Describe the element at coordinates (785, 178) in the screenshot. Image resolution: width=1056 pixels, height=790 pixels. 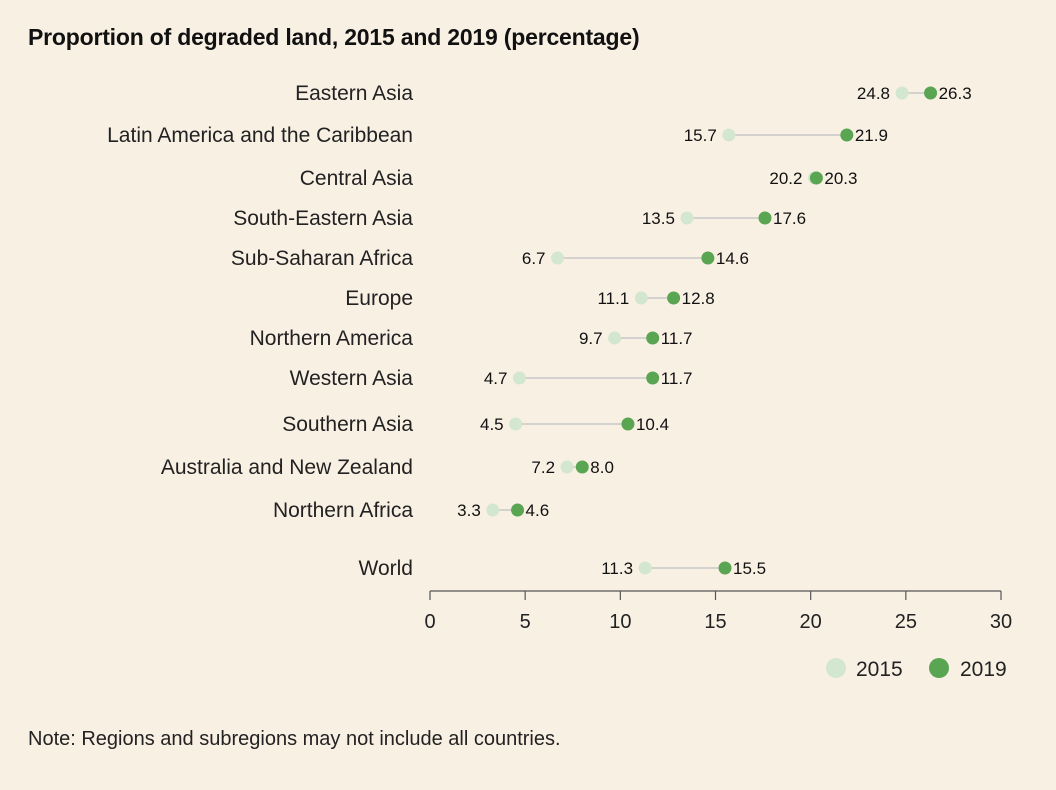
I see `value-label-2015: 20.2` at that location.